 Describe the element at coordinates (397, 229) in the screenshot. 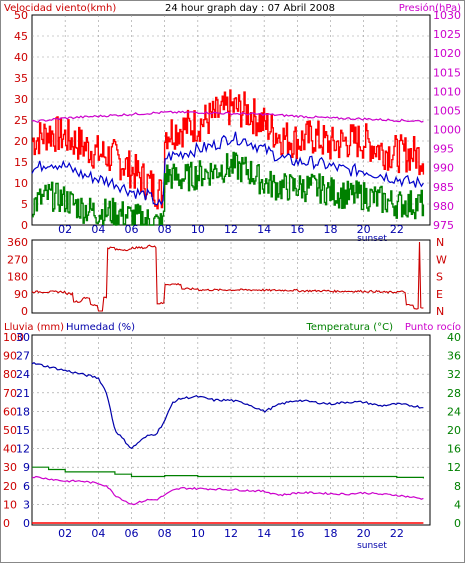

I see `x-tick-label: 22` at that location.